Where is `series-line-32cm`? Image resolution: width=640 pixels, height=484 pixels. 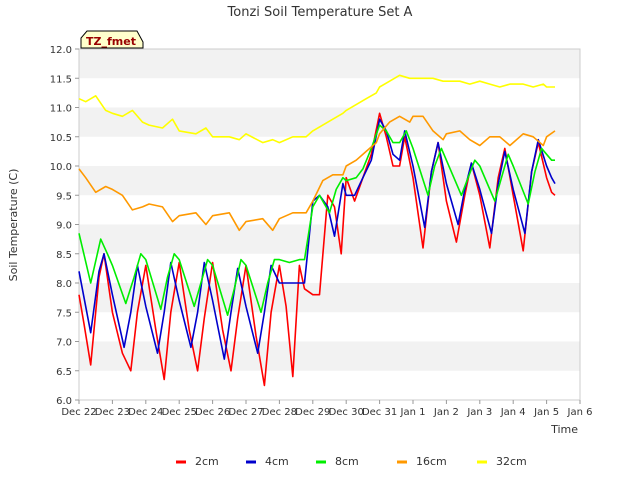
series-line-32cm is located at coordinates (316, 109).